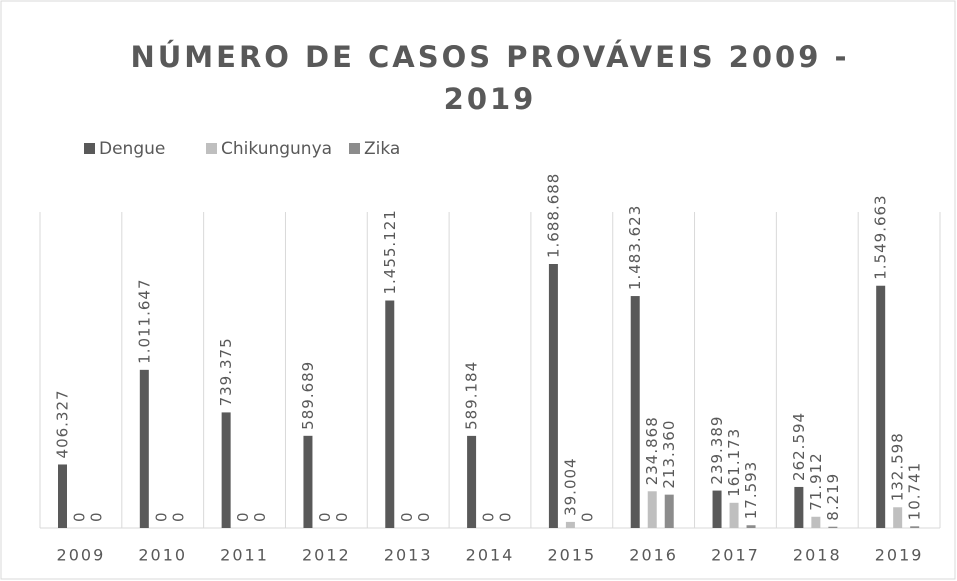  Describe the element at coordinates (635, 247) in the screenshot. I see `data-label: 1.483.623` at that location.